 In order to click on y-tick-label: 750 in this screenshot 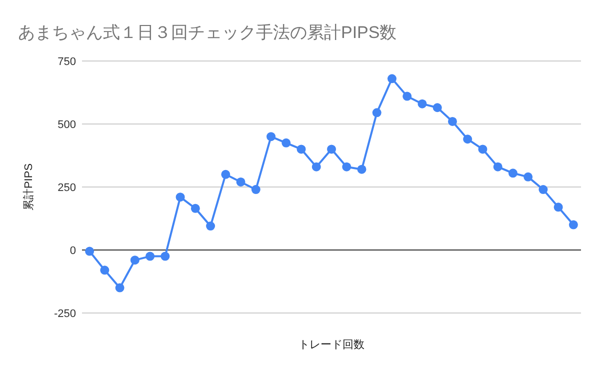, I will do `click(67, 62)`.